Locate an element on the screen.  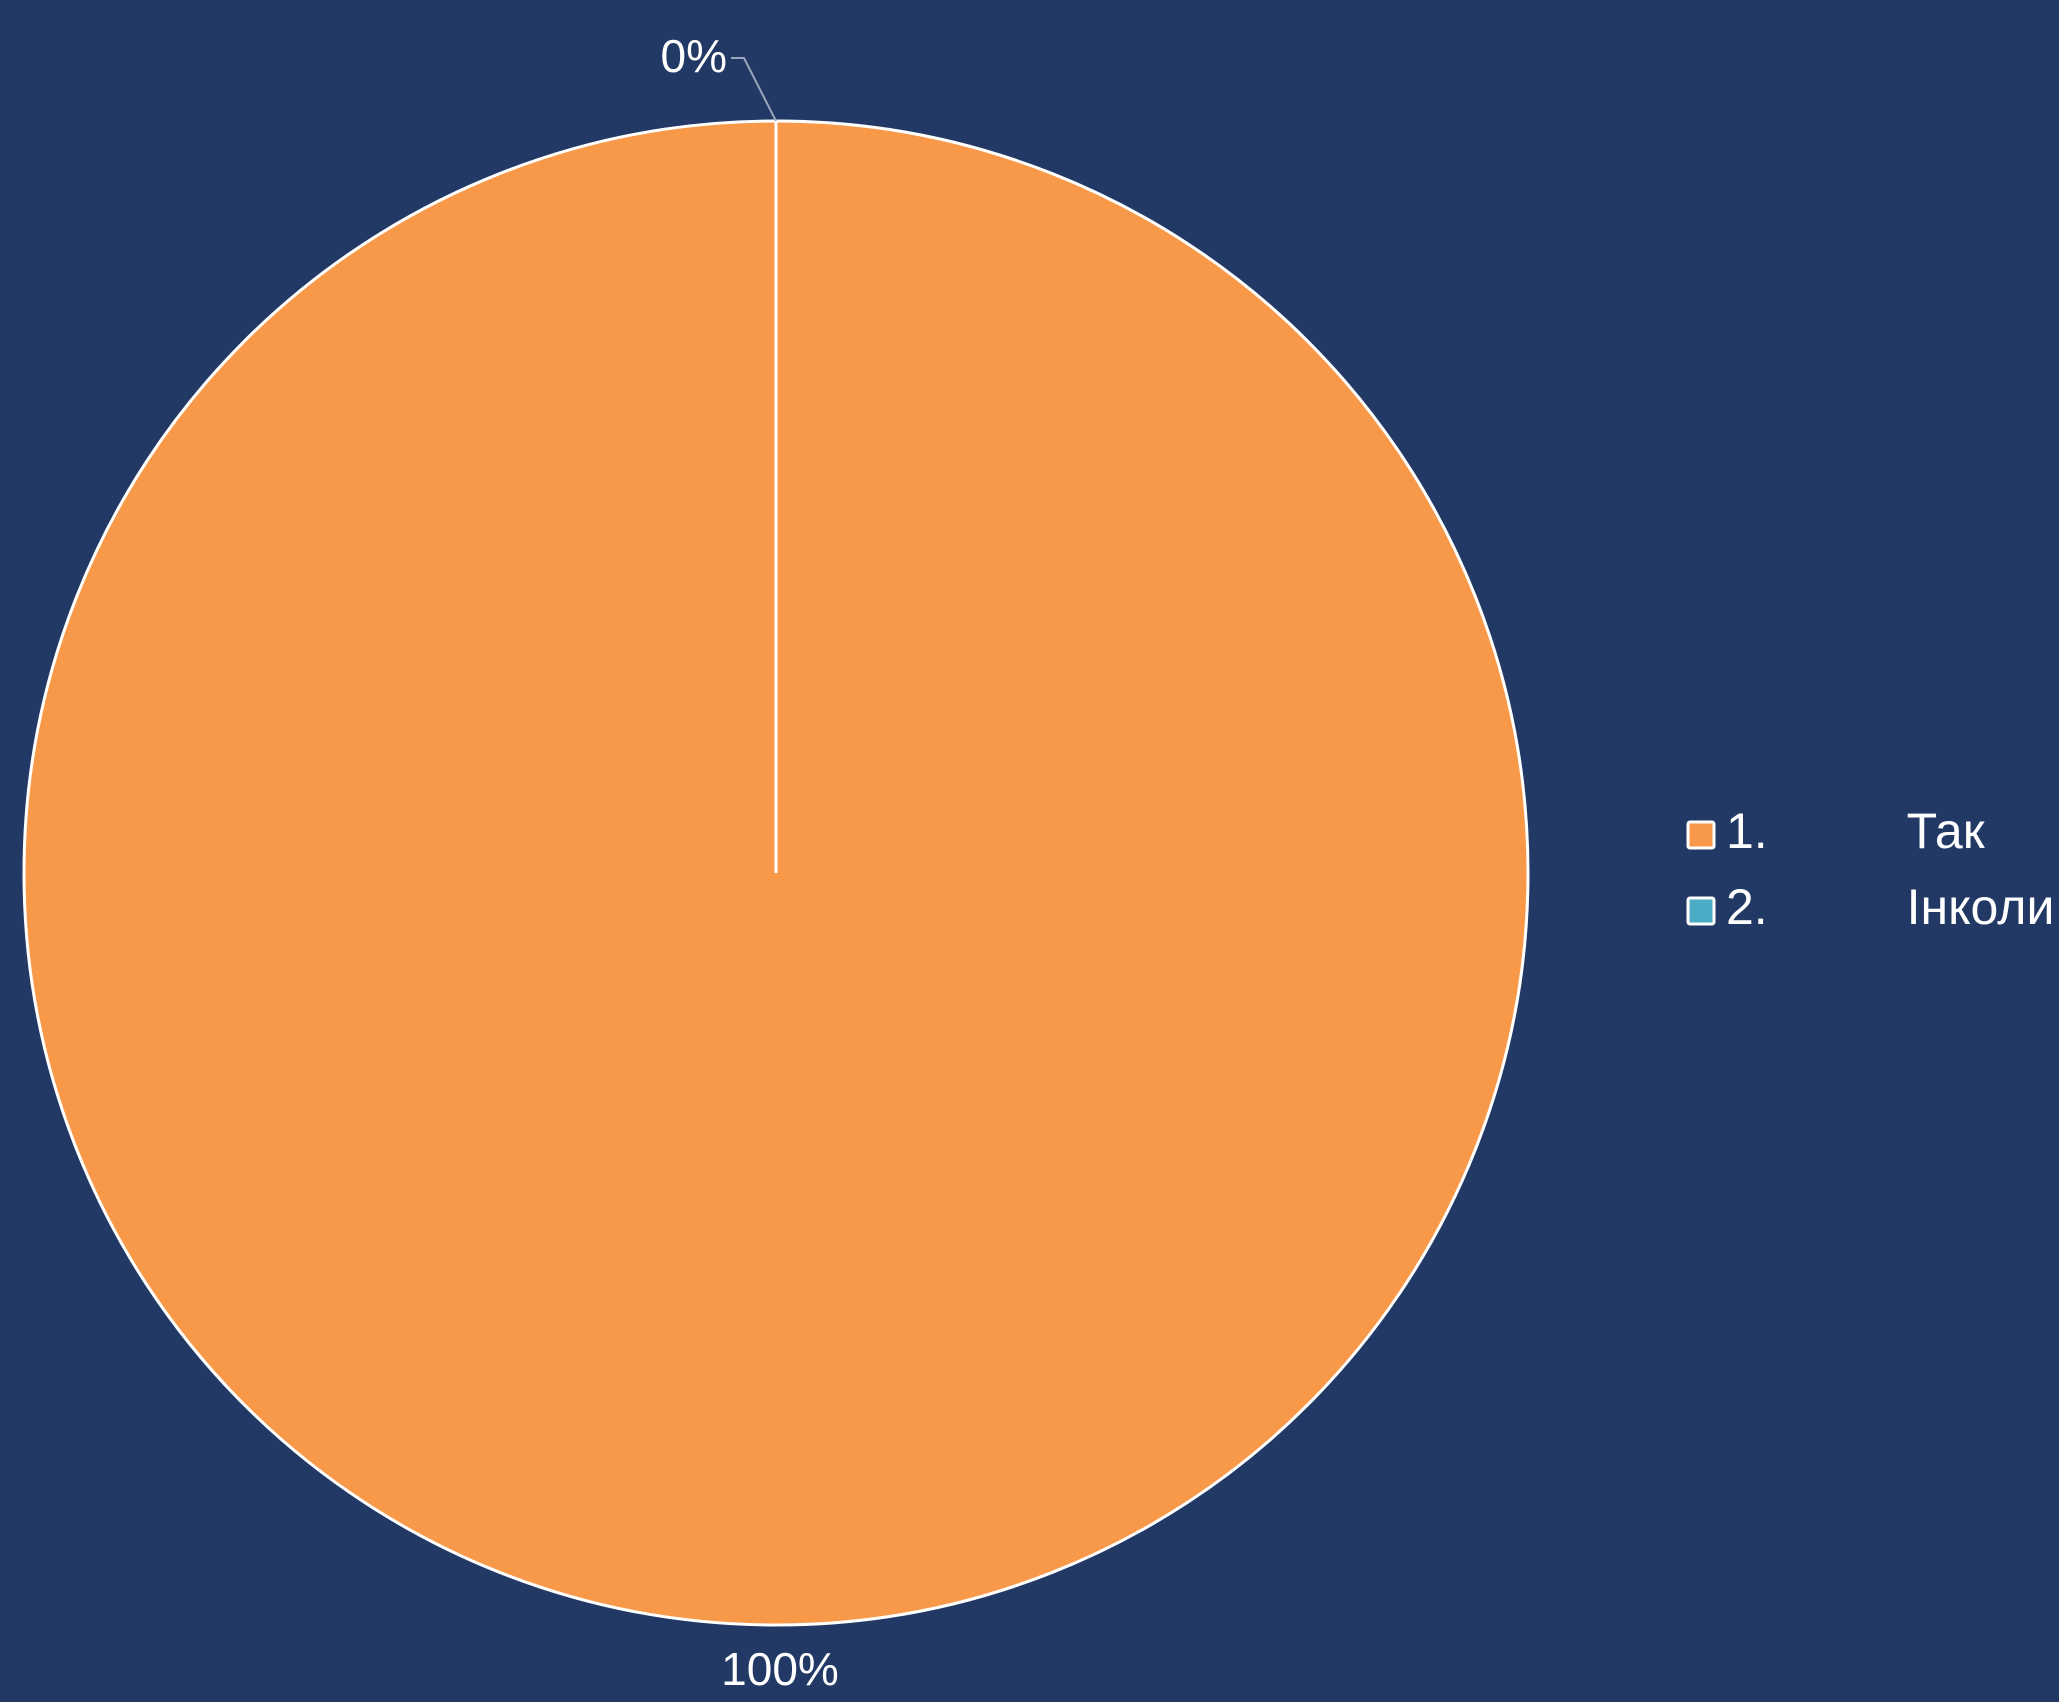
leader-line is located at coordinates (754, 89).